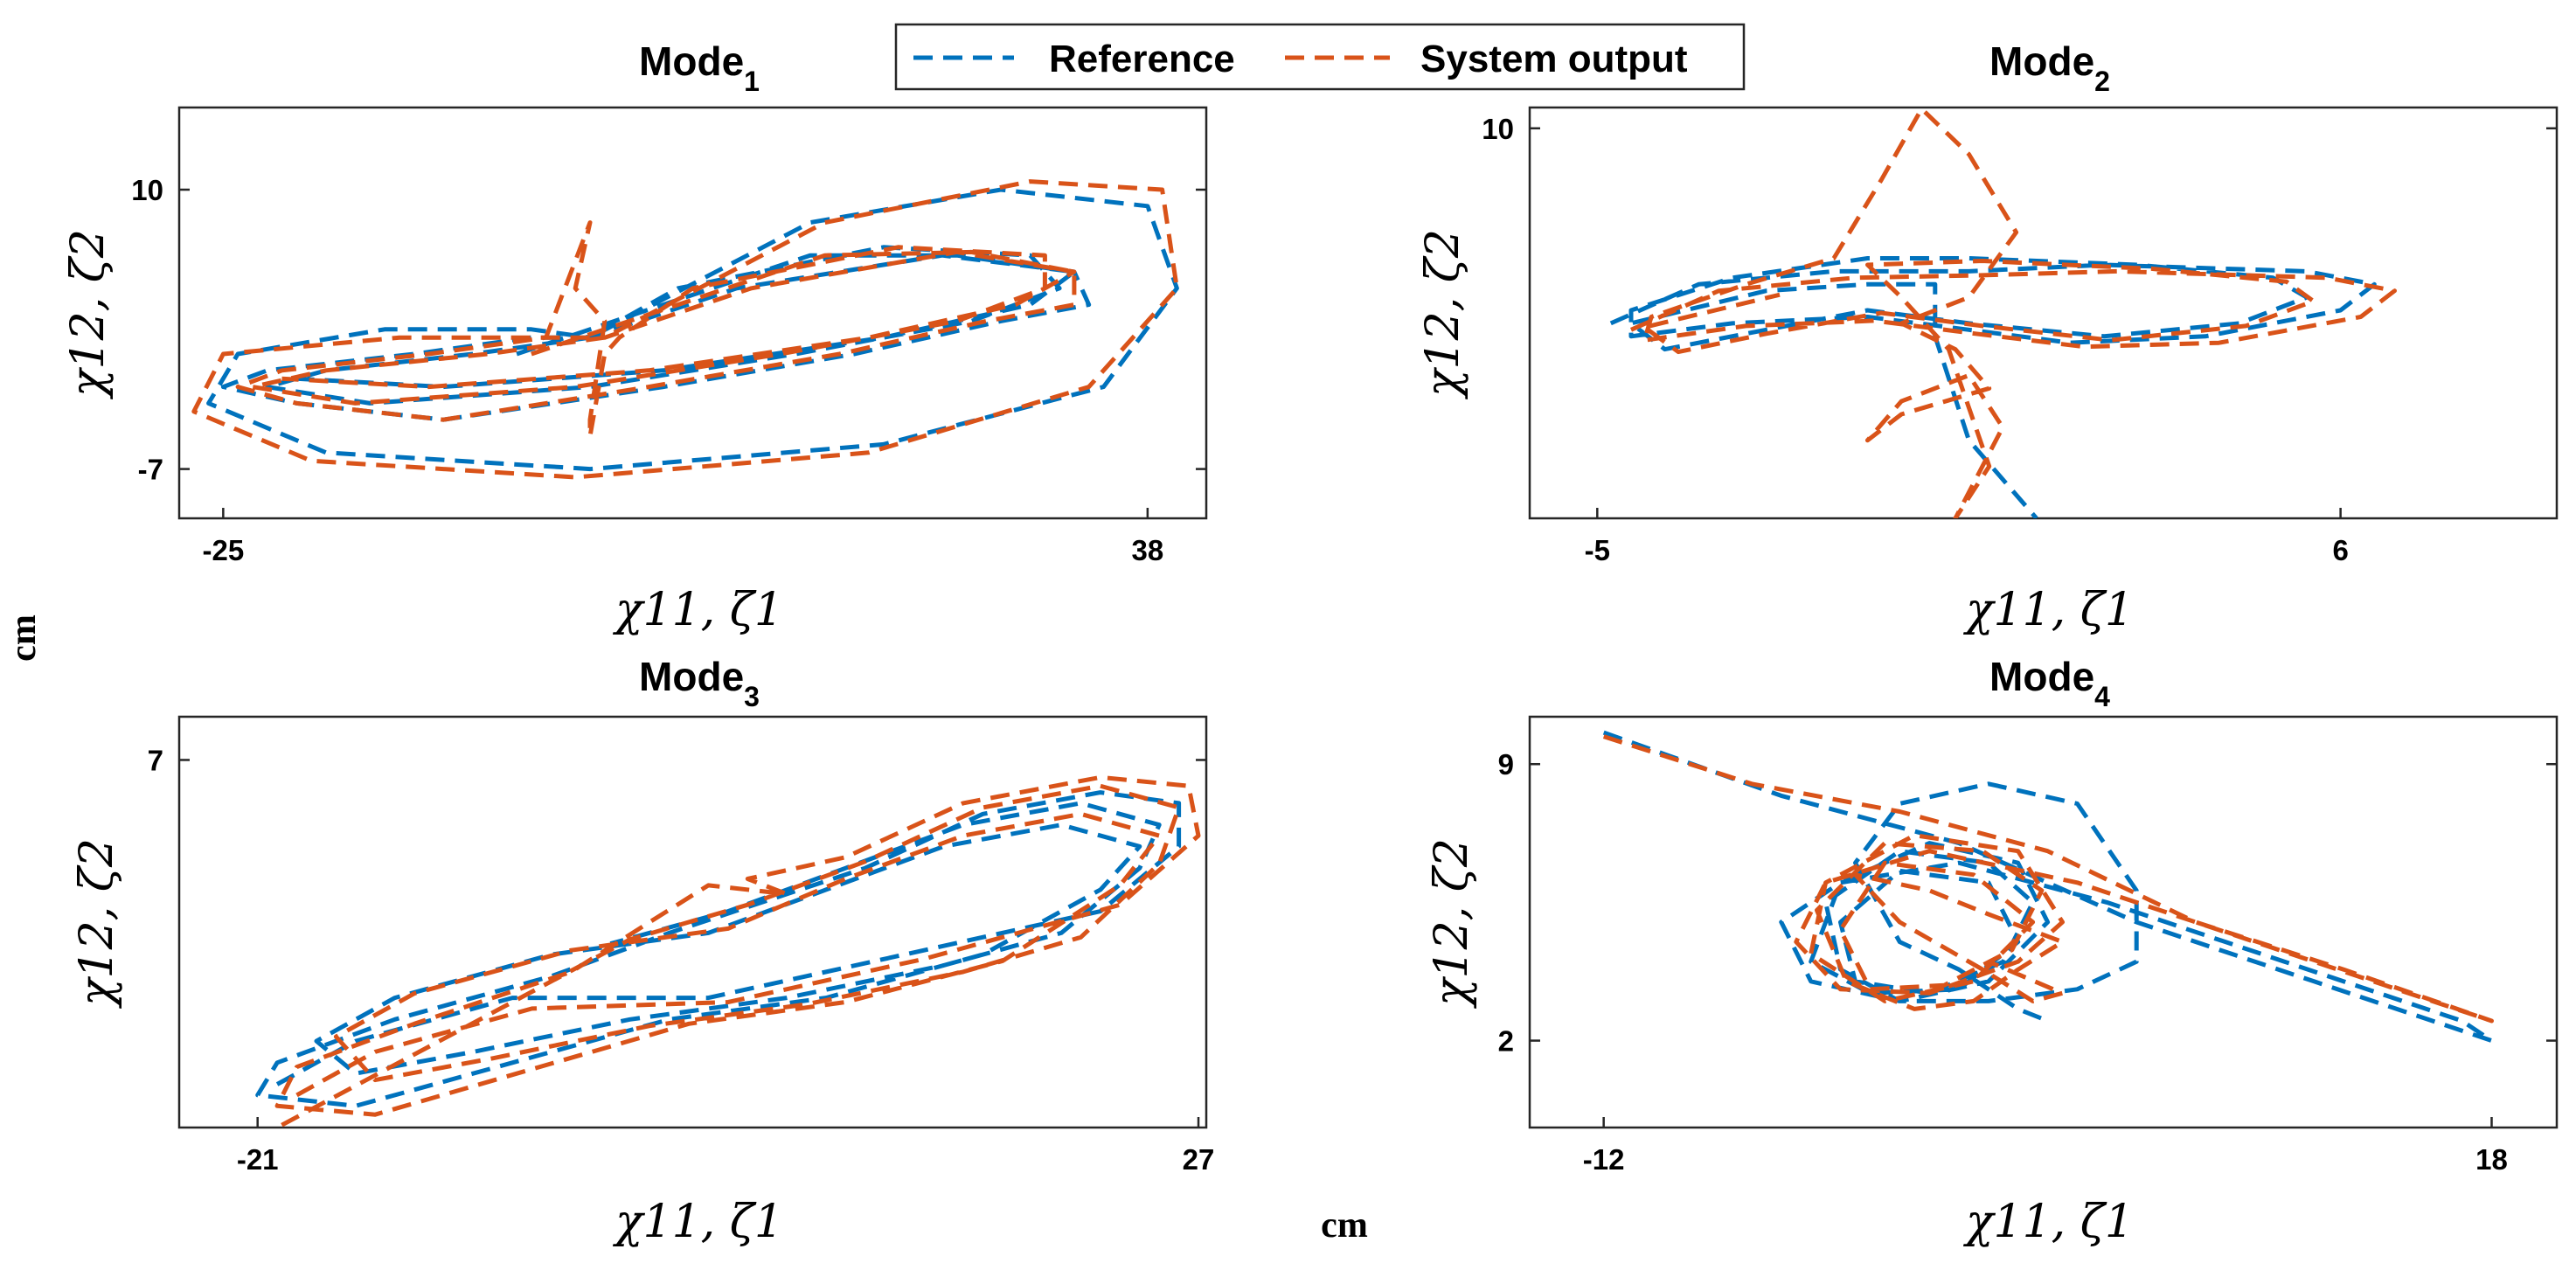 Image resolution: width=2576 pixels, height=1270 pixels. I want to click on panel-1-series-system-output, so click(685, 329).